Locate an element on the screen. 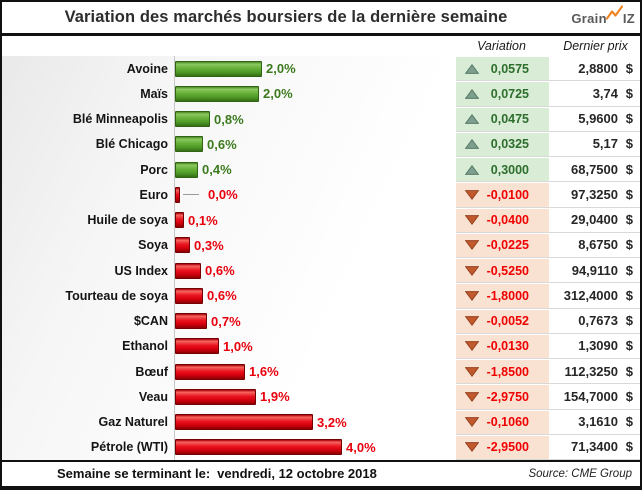 Image resolution: width=642 pixels, height=490 pixels. bar-area: 1,6% is located at coordinates (315, 371).